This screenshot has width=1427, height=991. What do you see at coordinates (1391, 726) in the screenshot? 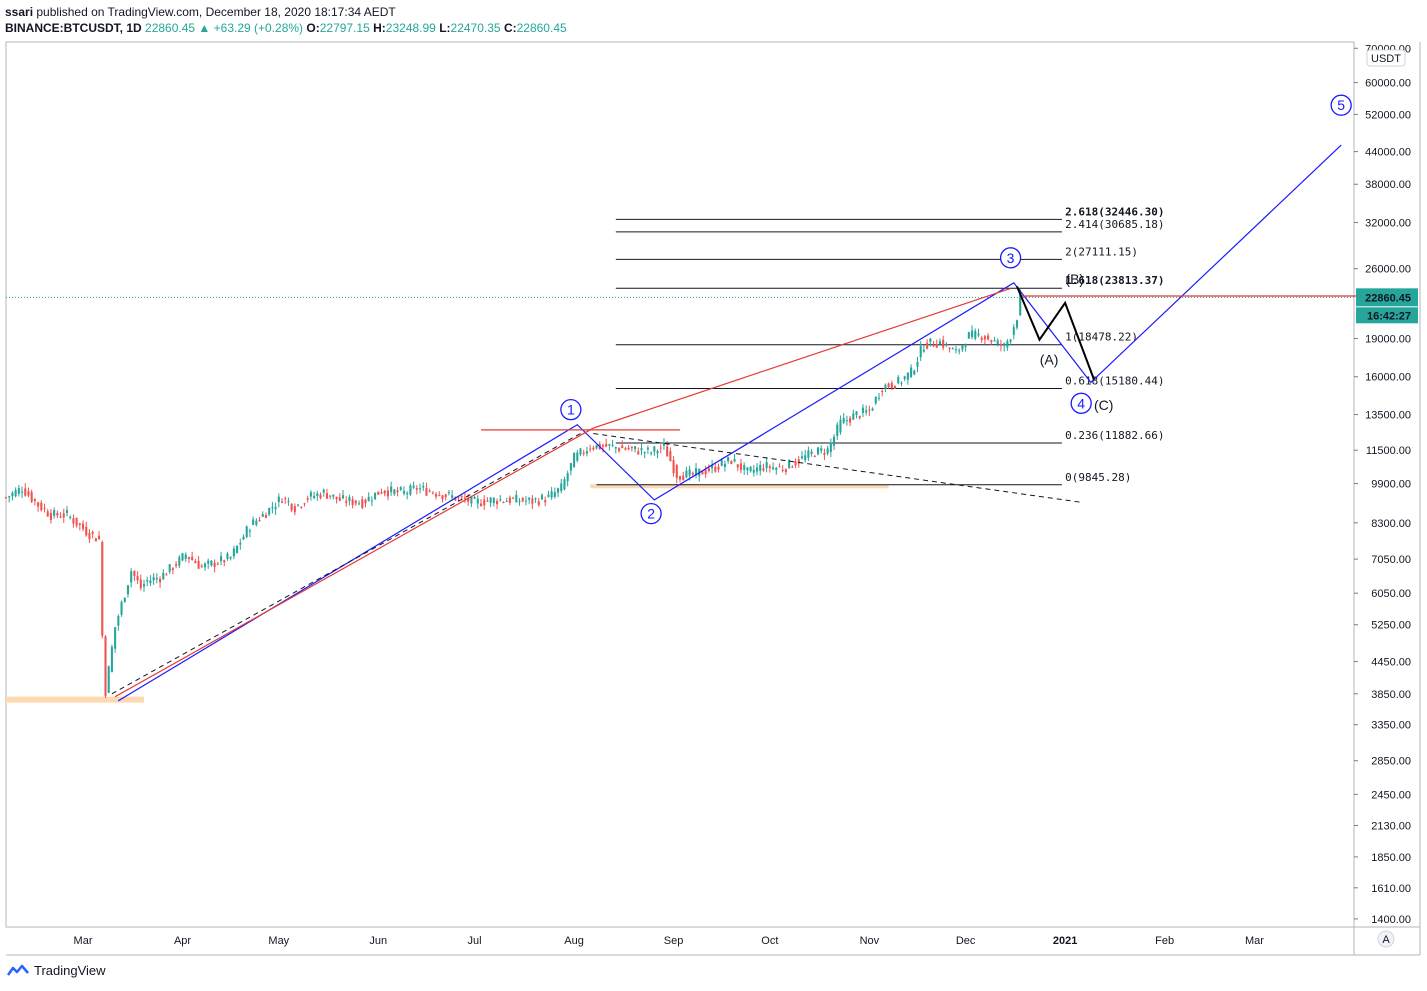
I see `y-tick-label: 3350.00` at bounding box center [1391, 726].